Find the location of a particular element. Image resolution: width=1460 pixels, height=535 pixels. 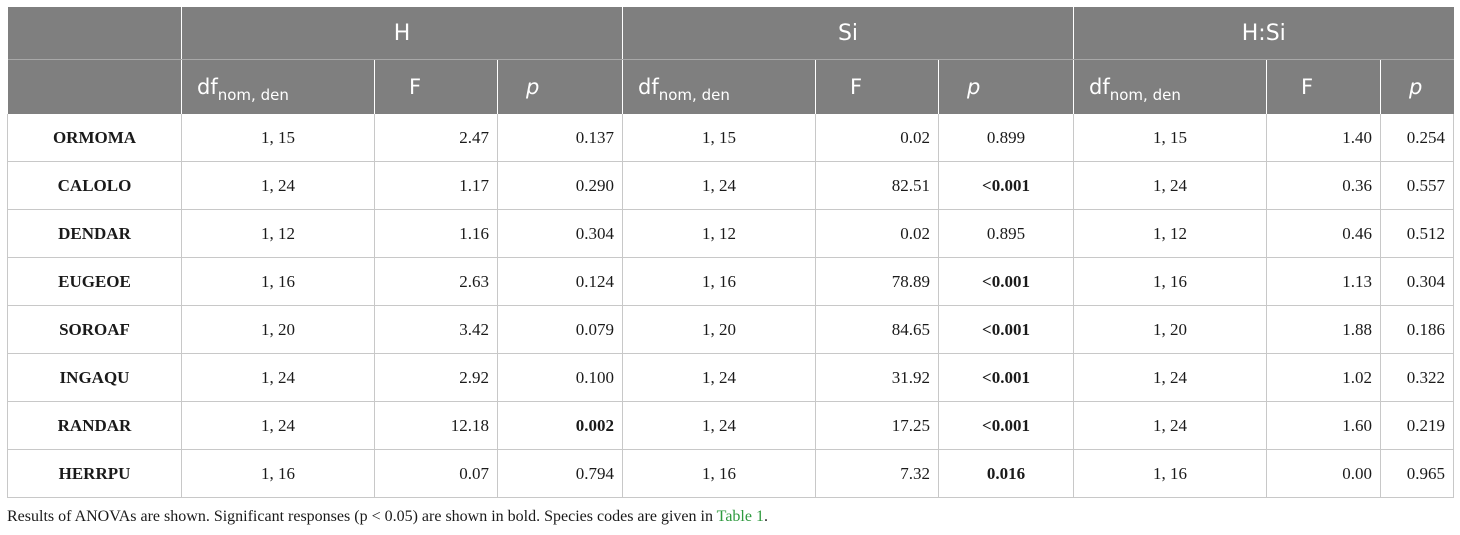

h-p-cell: 0.304 is located at coordinates (560, 233).